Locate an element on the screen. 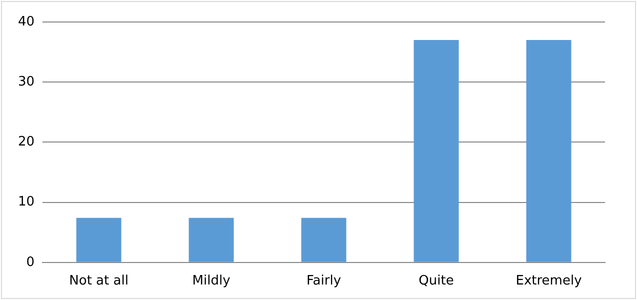 The height and width of the screenshot is (300, 637). y-tick-label: 10 is located at coordinates (26, 202).